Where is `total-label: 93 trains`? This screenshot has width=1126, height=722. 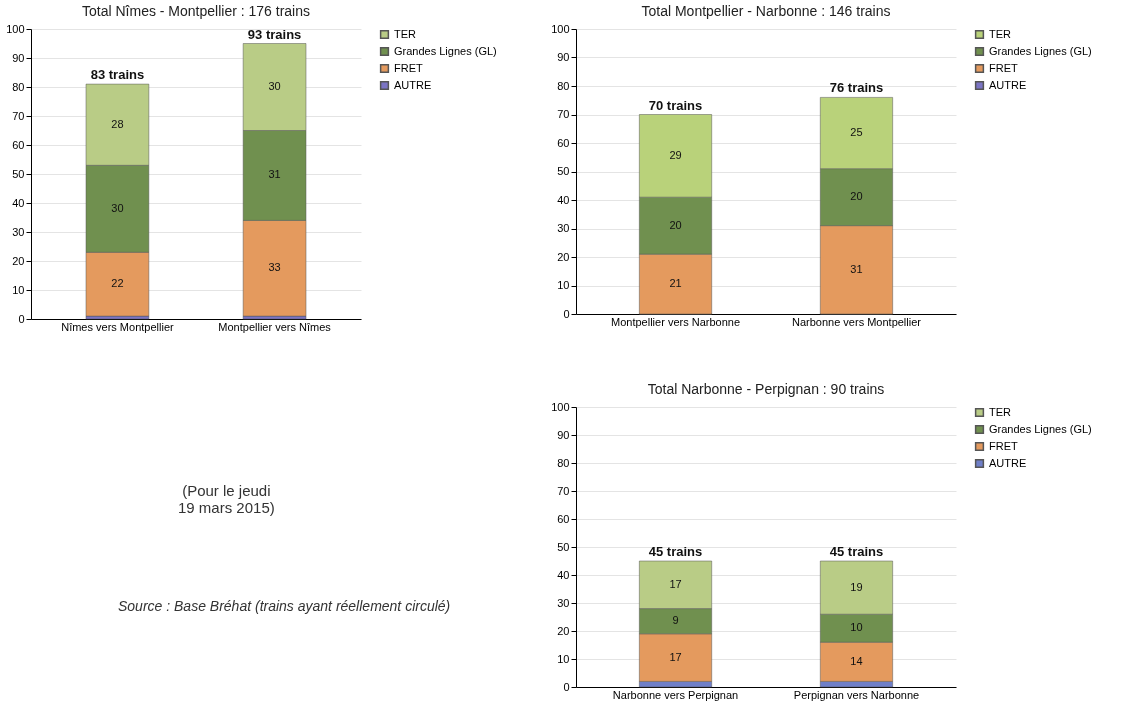 total-label: 93 trains is located at coordinates (274, 34).